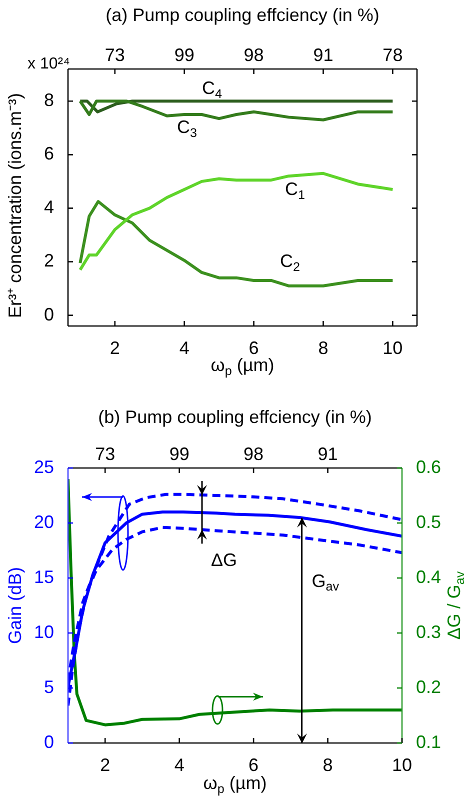 The height and width of the screenshot is (798, 469). I want to click on annotation: x 10²⁴, so click(49, 63).